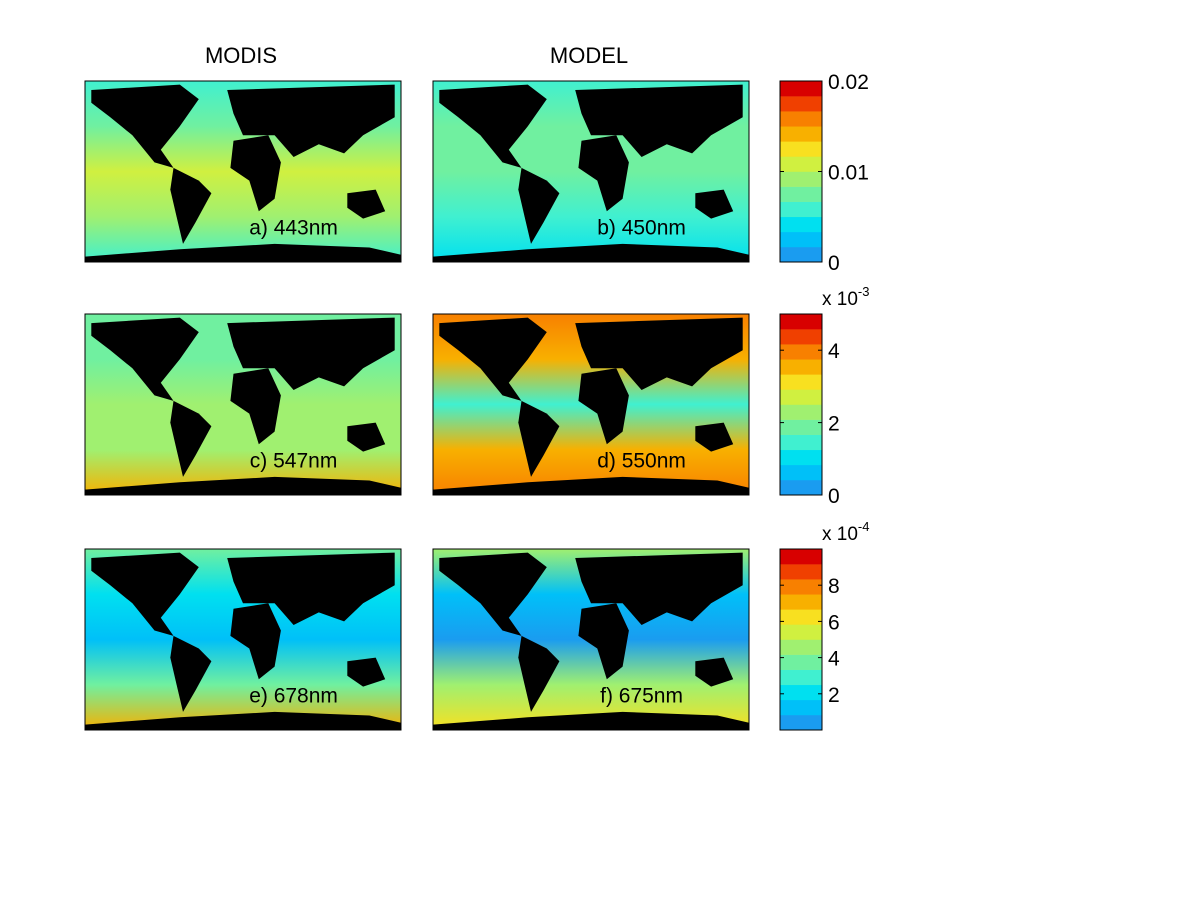  Describe the element at coordinates (848, 173) in the screenshot. I see `tick-label: 0.01` at that location.